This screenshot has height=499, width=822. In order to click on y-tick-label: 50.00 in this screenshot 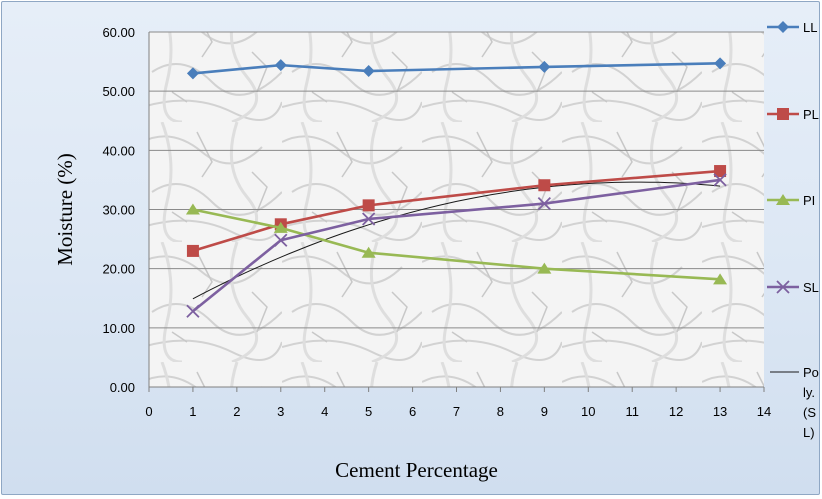, I will do `click(118, 91)`.